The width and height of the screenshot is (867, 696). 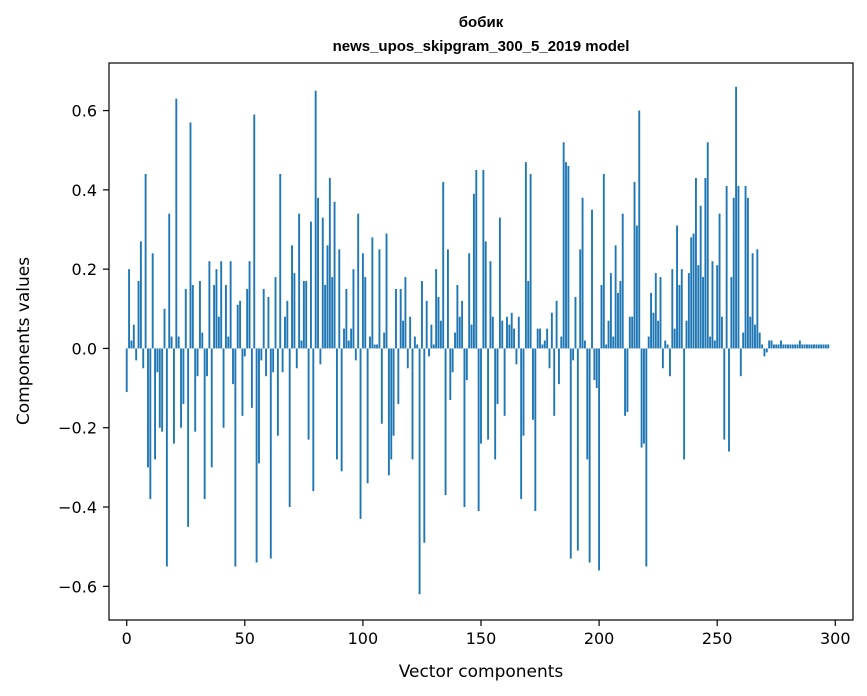 I want to click on x-tick-label: 0, so click(x=127, y=638).